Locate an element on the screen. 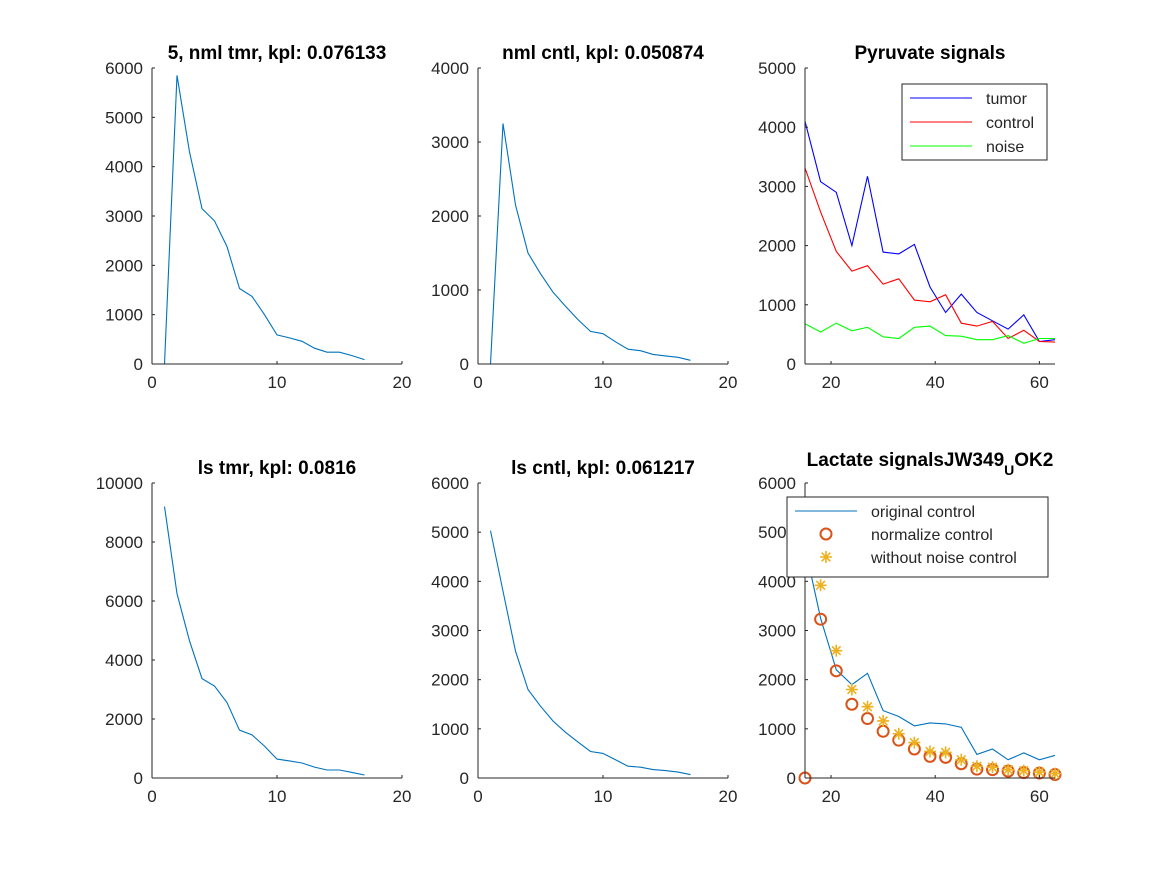  plot-title: 5, nml tmr, kpl: 0.076133 is located at coordinates (277, 53).